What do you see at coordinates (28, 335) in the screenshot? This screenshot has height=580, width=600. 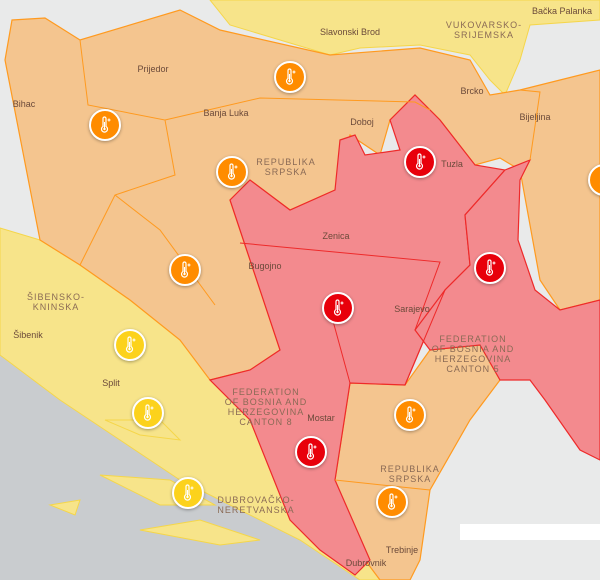 I see `place-label: Šibenik` at bounding box center [28, 335].